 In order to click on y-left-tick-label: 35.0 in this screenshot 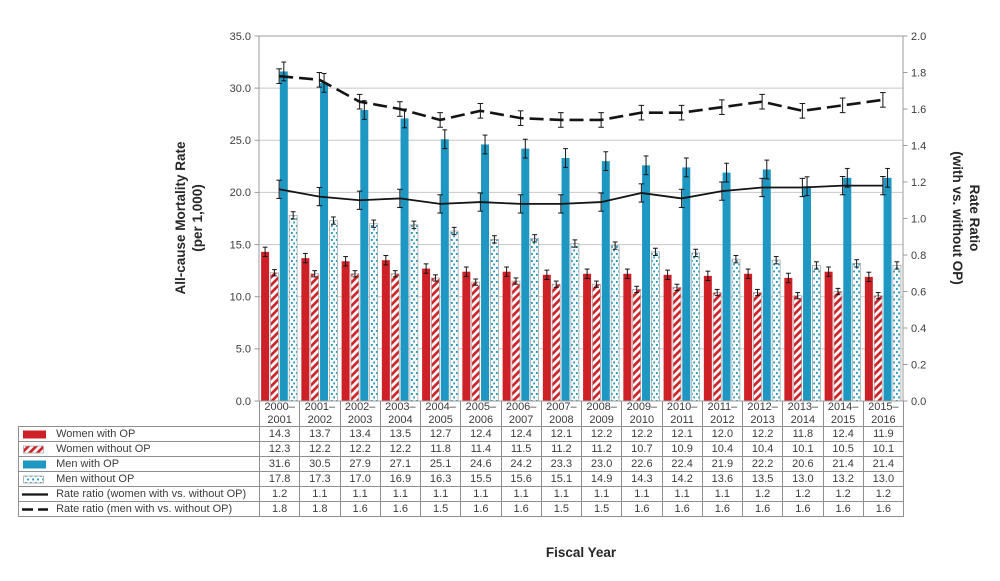, I will do `click(240, 37)`.